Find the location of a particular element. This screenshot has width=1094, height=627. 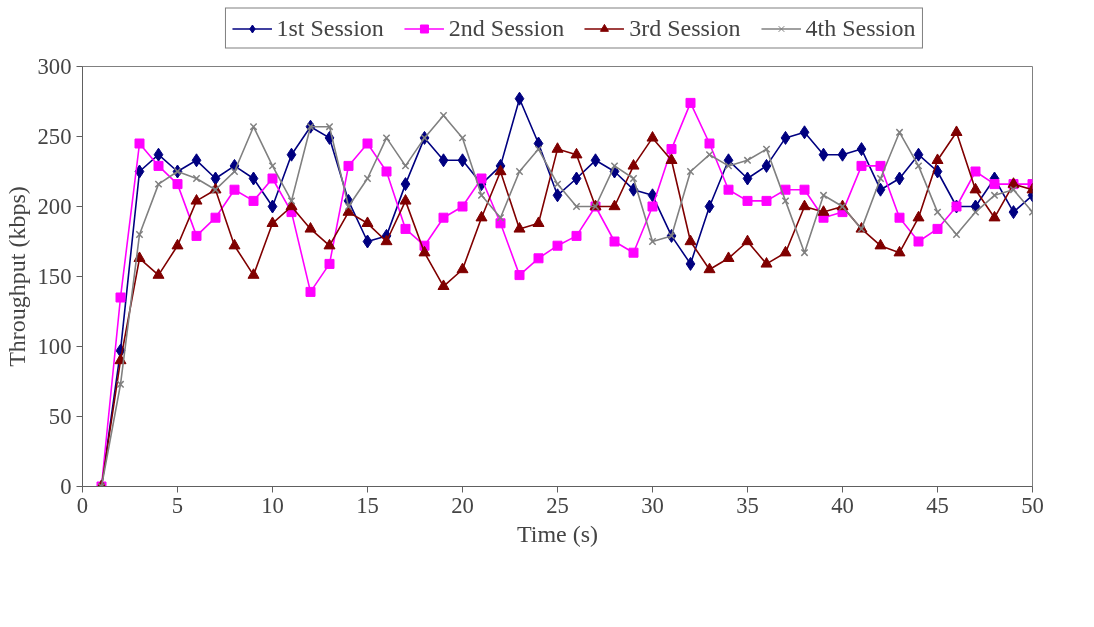

legend-label: 2nd Session is located at coordinates (506, 28).